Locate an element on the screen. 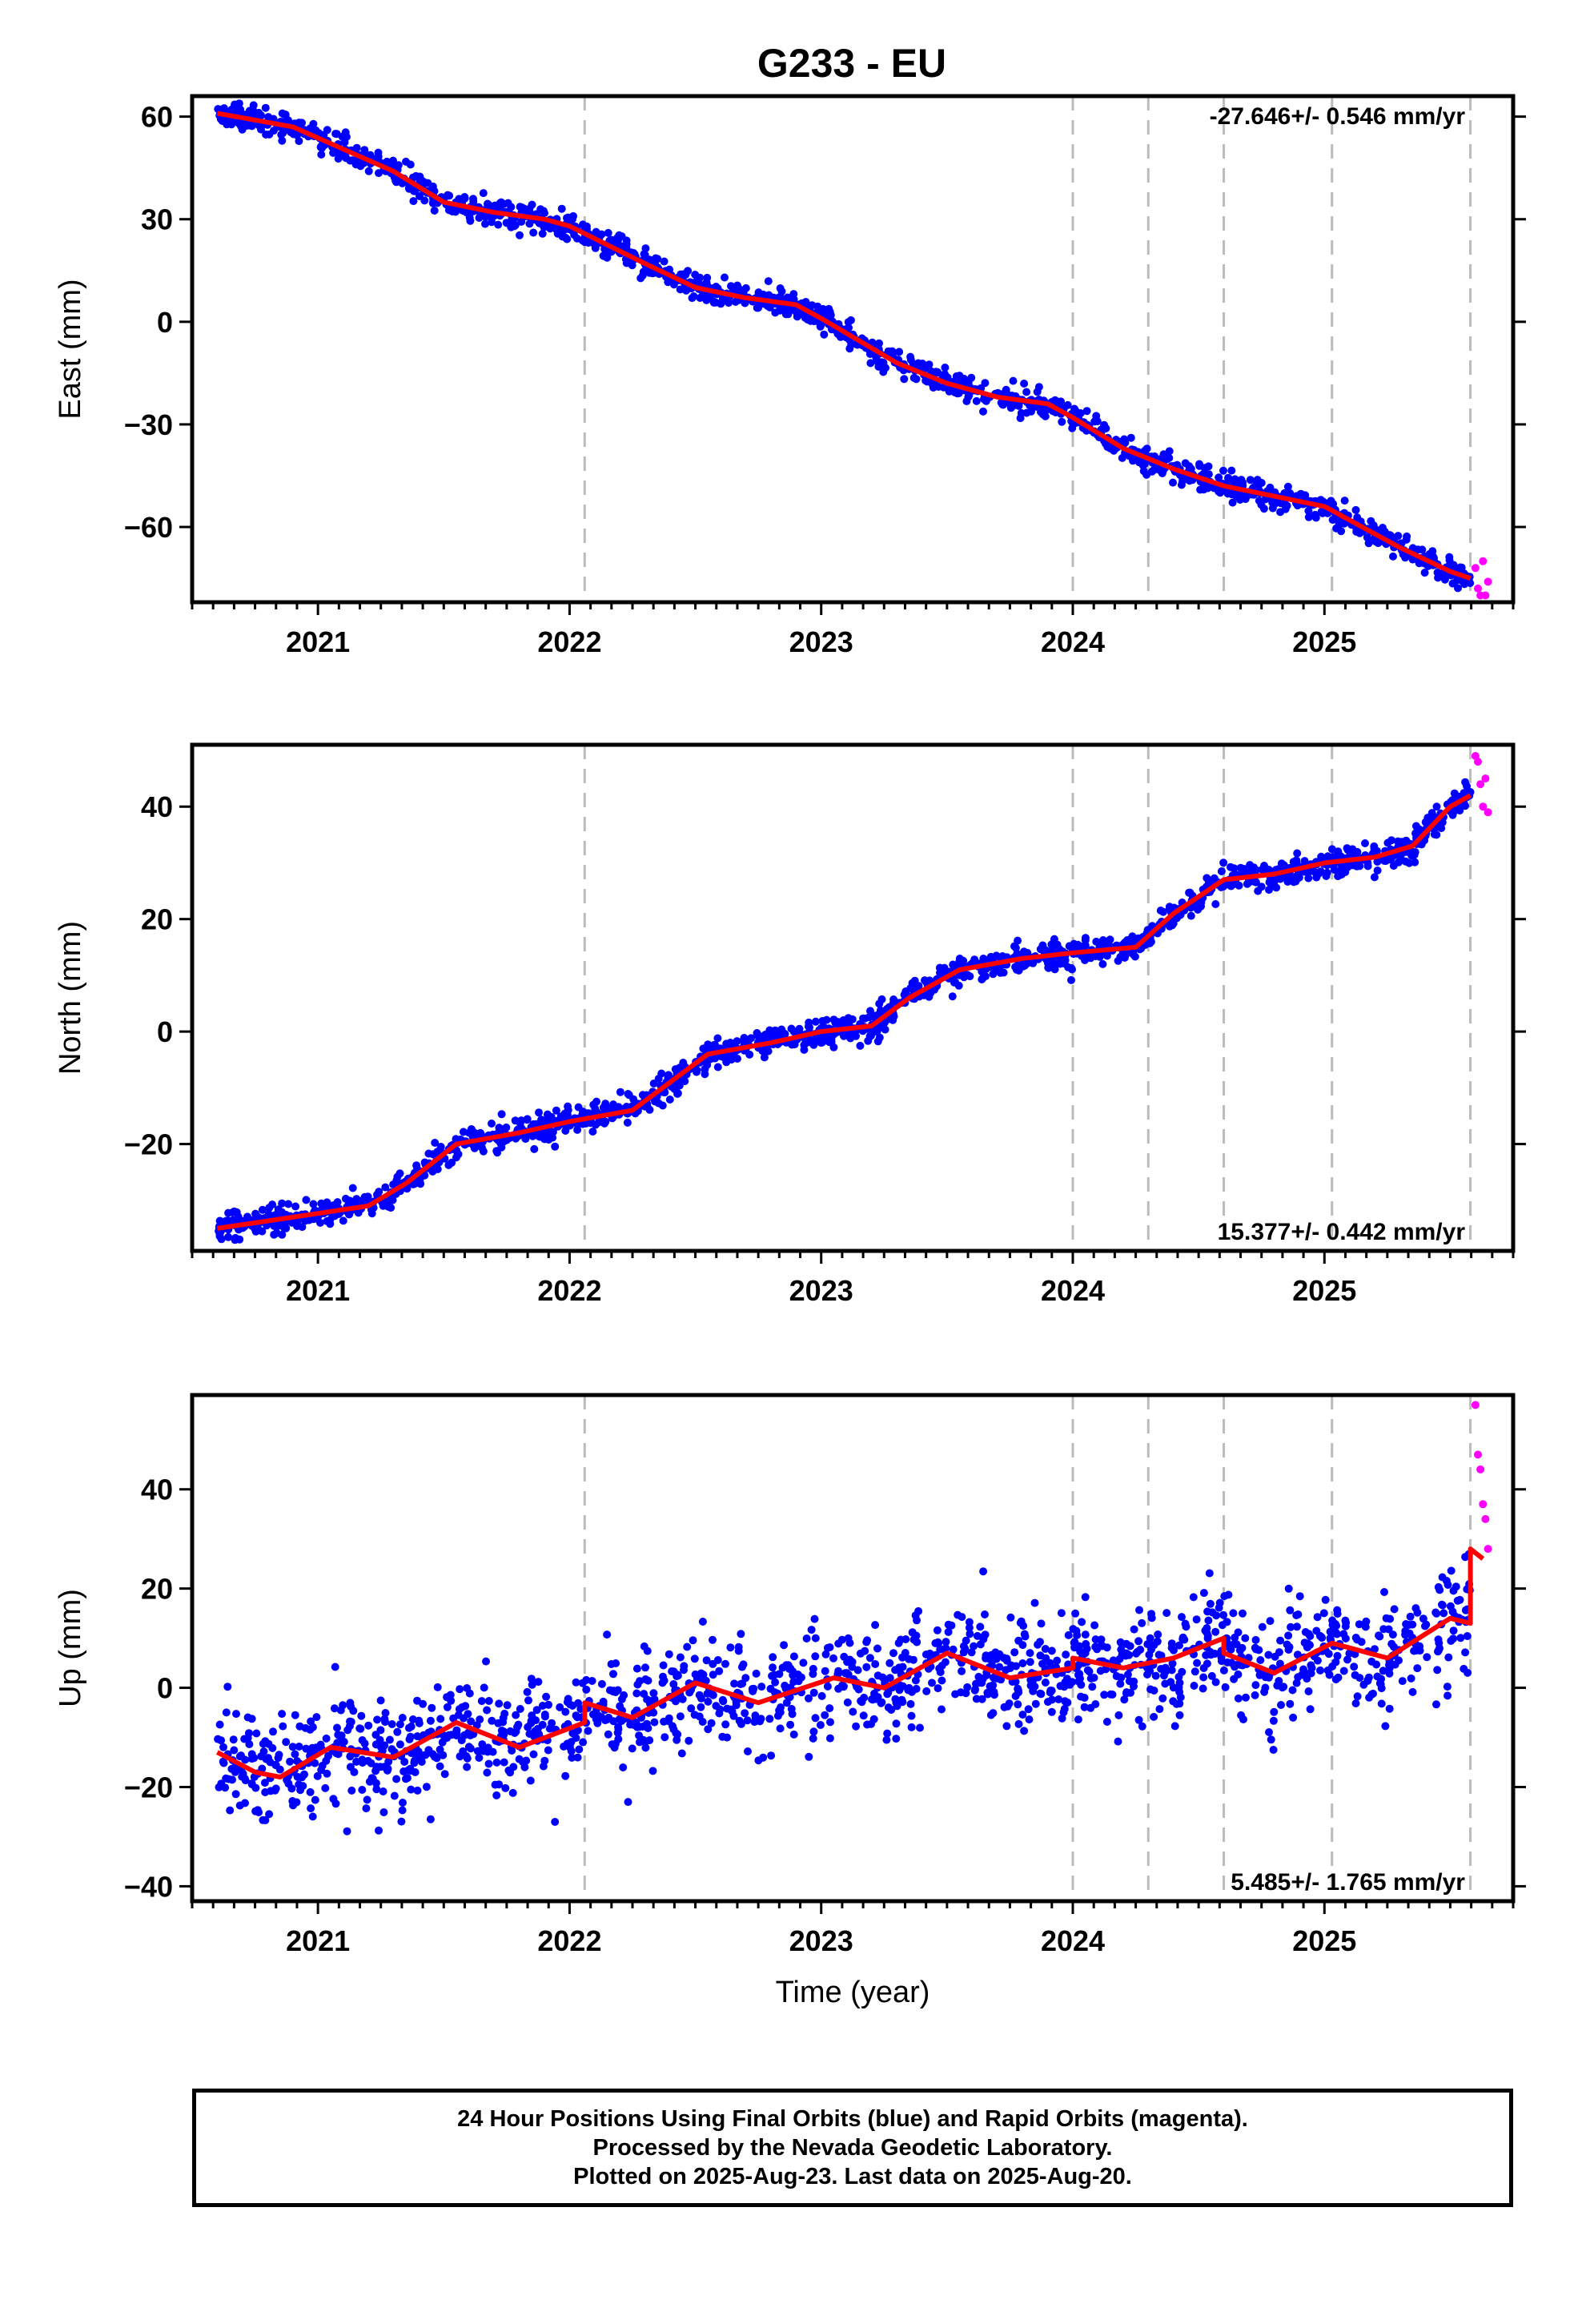 The width and height of the screenshot is (1582, 2324). y-tick-label: 60 is located at coordinates (157, 118).